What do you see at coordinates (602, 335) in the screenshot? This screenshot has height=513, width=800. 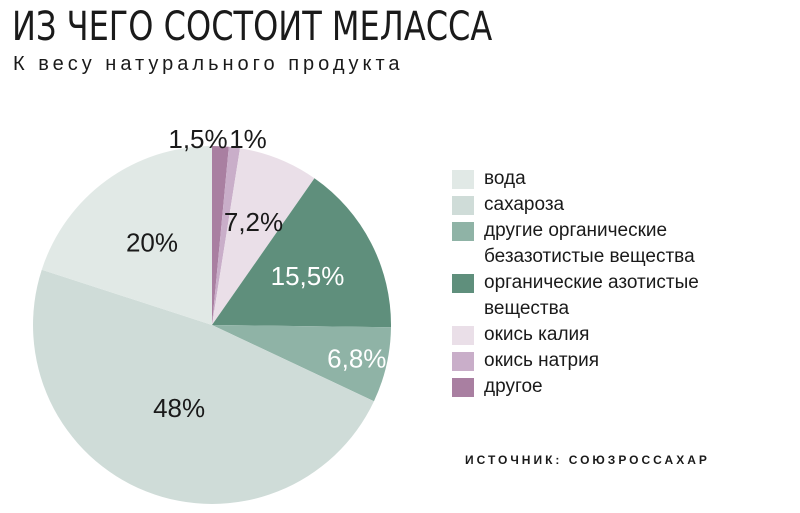 I see `legend-item-potassium-oxide: окись калия` at bounding box center [602, 335].